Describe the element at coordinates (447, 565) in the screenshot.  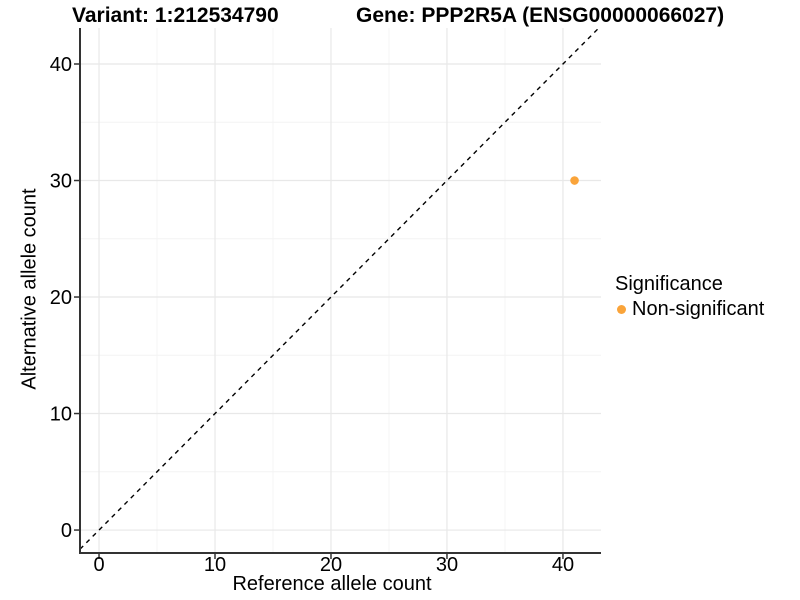
I see `x-tick-label: 30` at that location.